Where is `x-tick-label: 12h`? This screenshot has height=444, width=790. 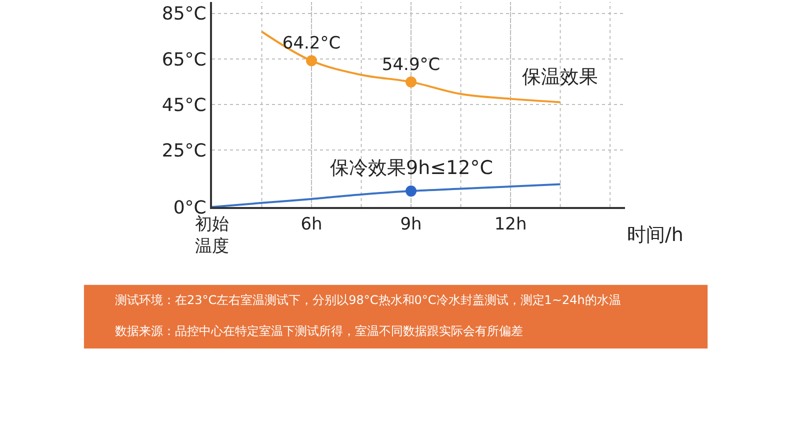 x-tick-label: 12h is located at coordinates (510, 224).